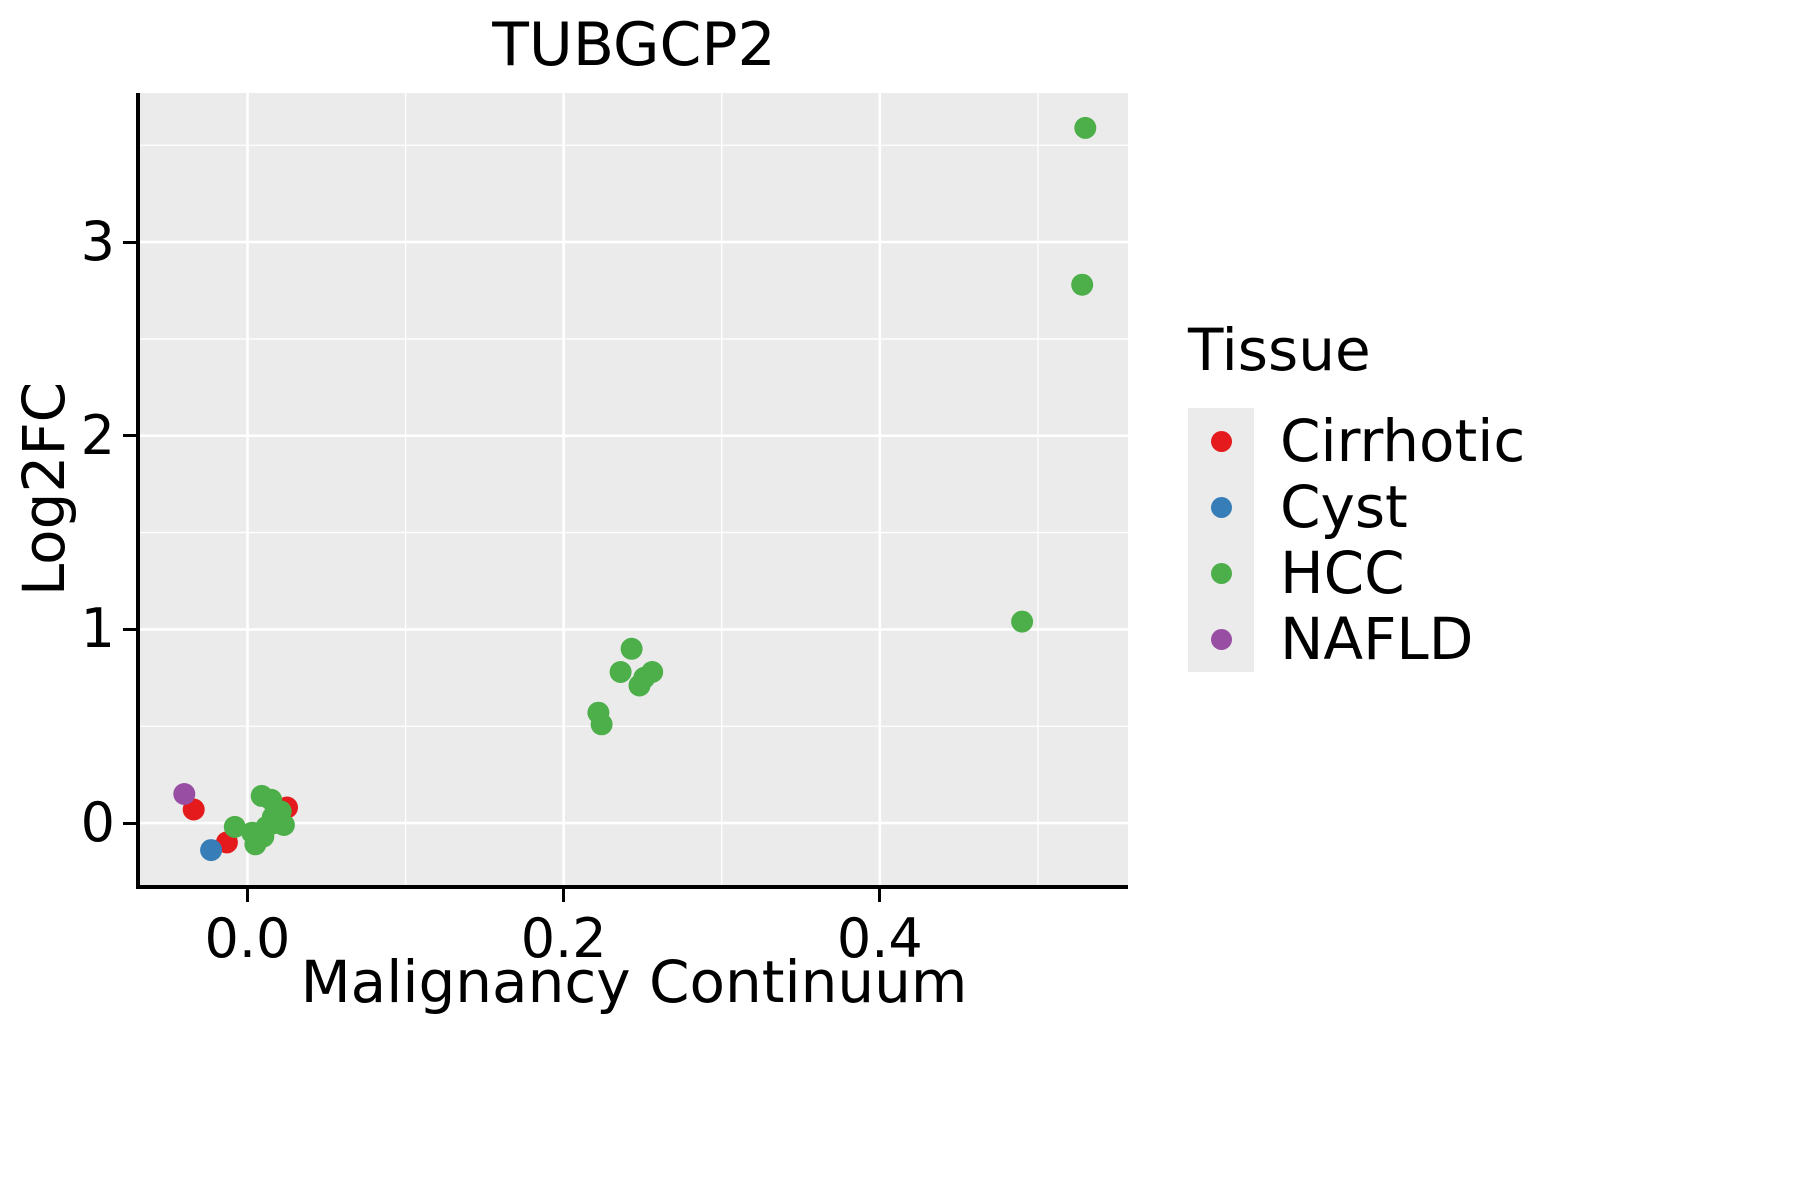 The width and height of the screenshot is (1800, 1200). I want to click on data-point-nafld, so click(184, 794).